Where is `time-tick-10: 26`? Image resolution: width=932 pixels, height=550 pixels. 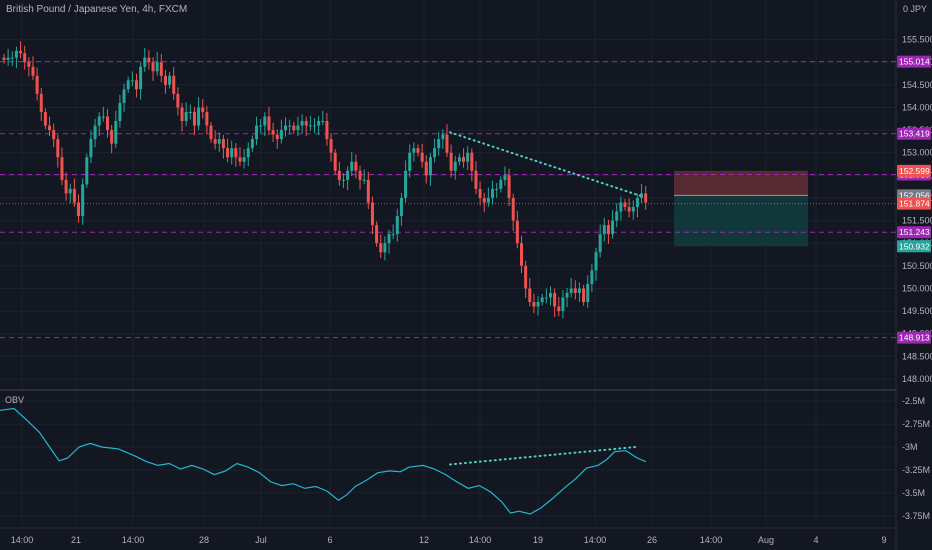 time-tick-10: 26 is located at coordinates (652, 540).